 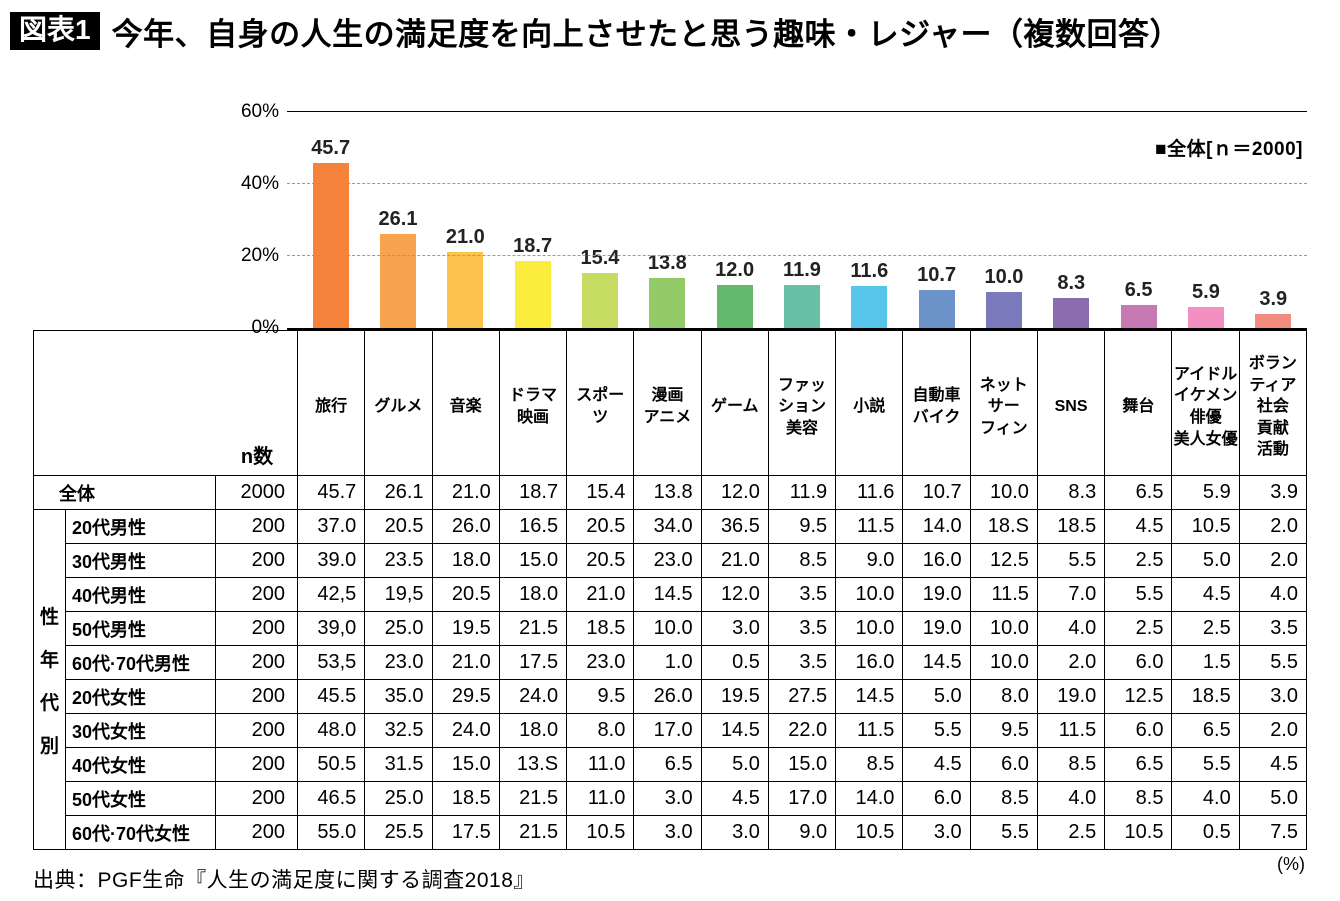 I want to click on table-cell: 13.S, so click(x=533, y=764).